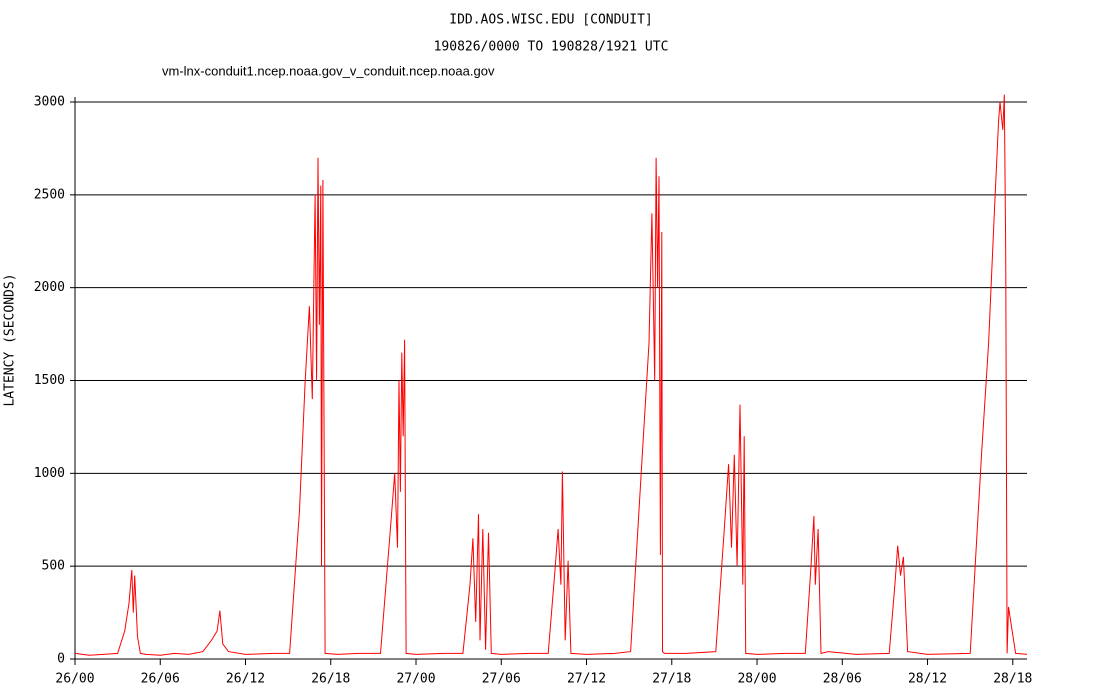 Image resolution: width=1100 pixels, height=700 pixels. Describe the element at coordinates (49, 102) in the screenshot. I see `y-tick-label: 3000` at that location.